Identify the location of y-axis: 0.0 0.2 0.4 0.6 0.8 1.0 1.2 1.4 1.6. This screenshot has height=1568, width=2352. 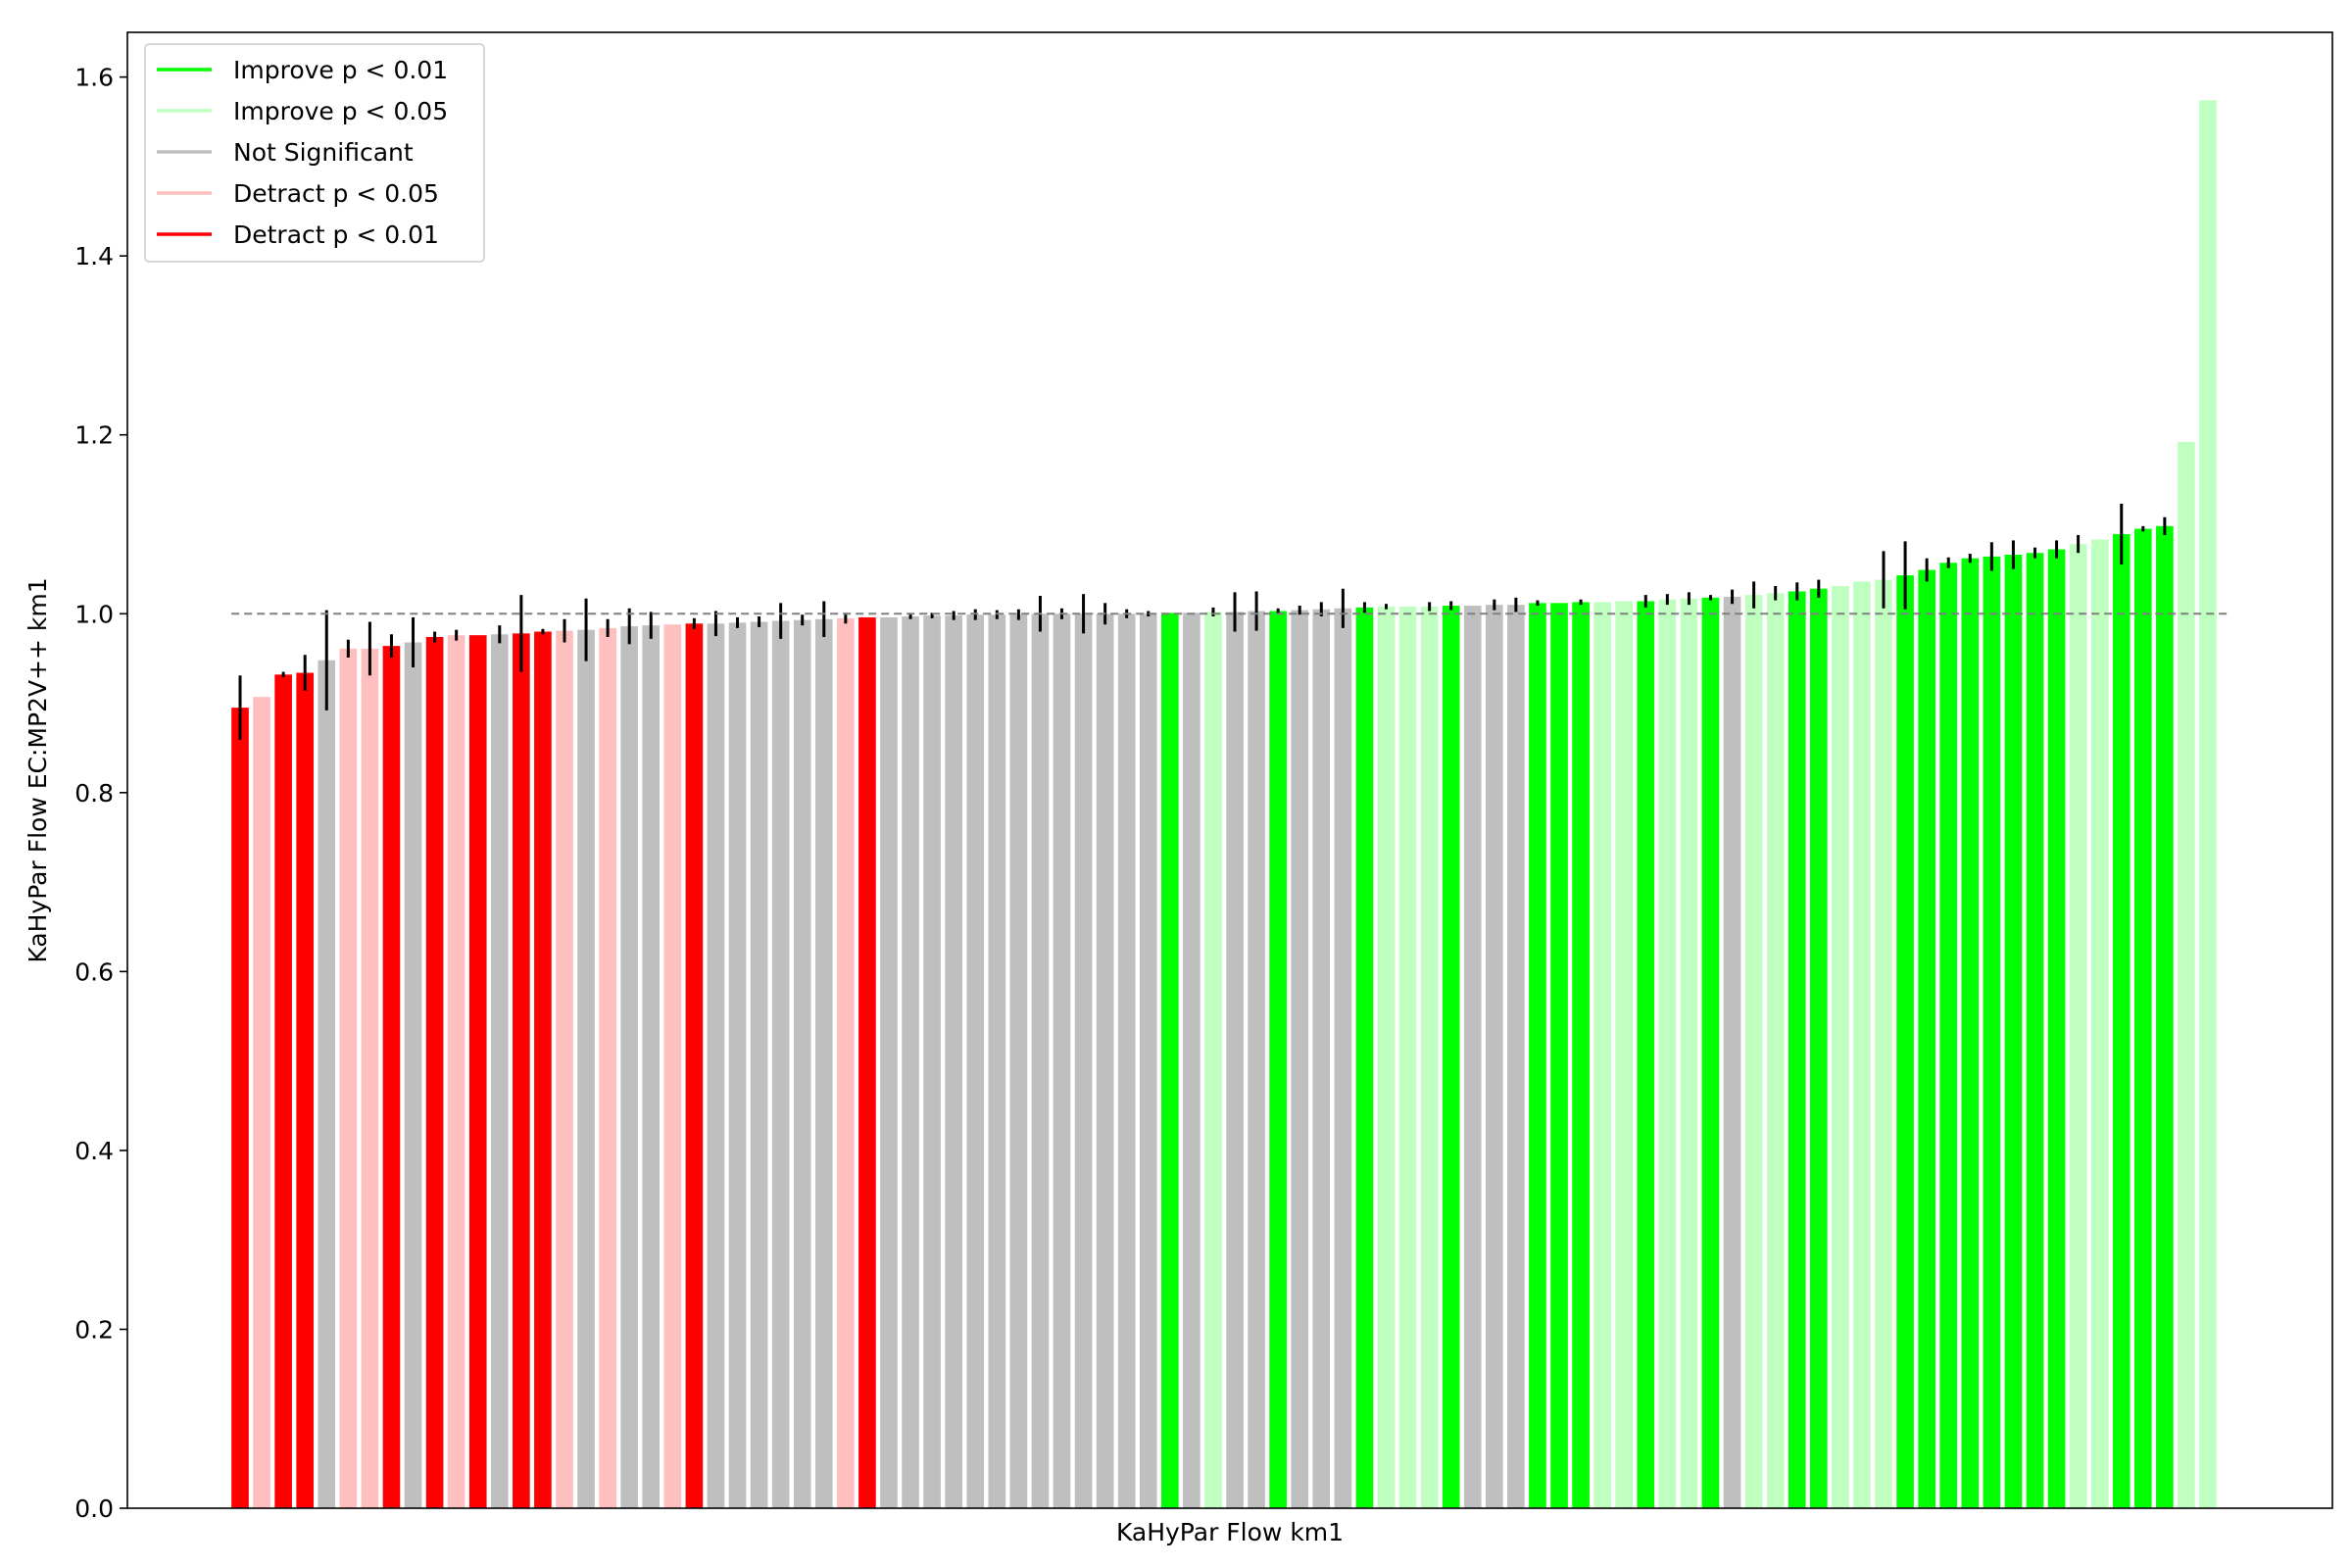
(100, 793).